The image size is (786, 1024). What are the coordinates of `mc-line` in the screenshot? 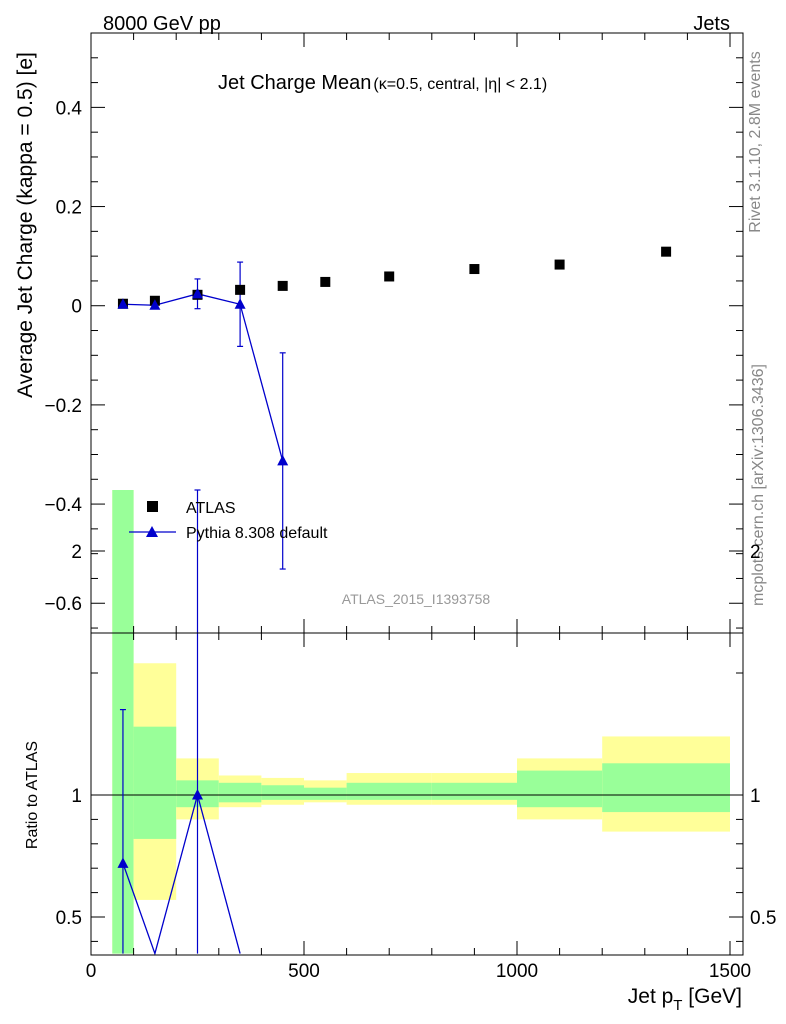 It's located at (203, 377).